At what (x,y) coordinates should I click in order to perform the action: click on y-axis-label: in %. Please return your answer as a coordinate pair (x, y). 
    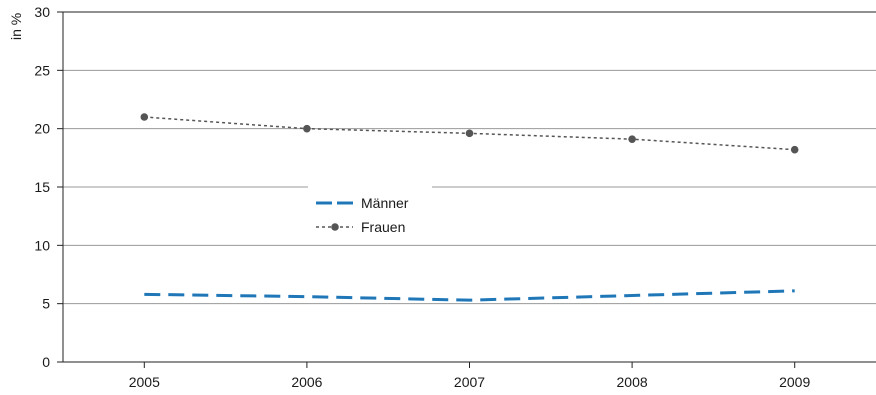
    Looking at the image, I should click on (16, 26).